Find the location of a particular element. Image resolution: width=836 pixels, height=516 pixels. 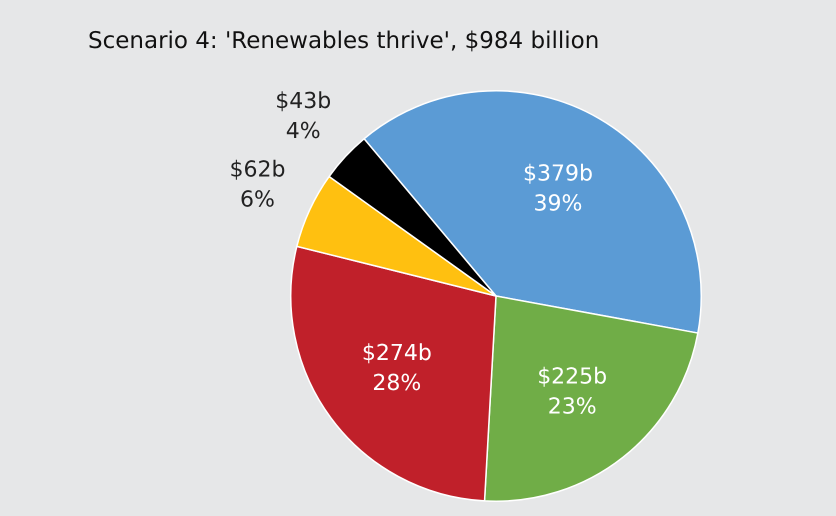

data-label: $225b 23% is located at coordinates (572, 392).